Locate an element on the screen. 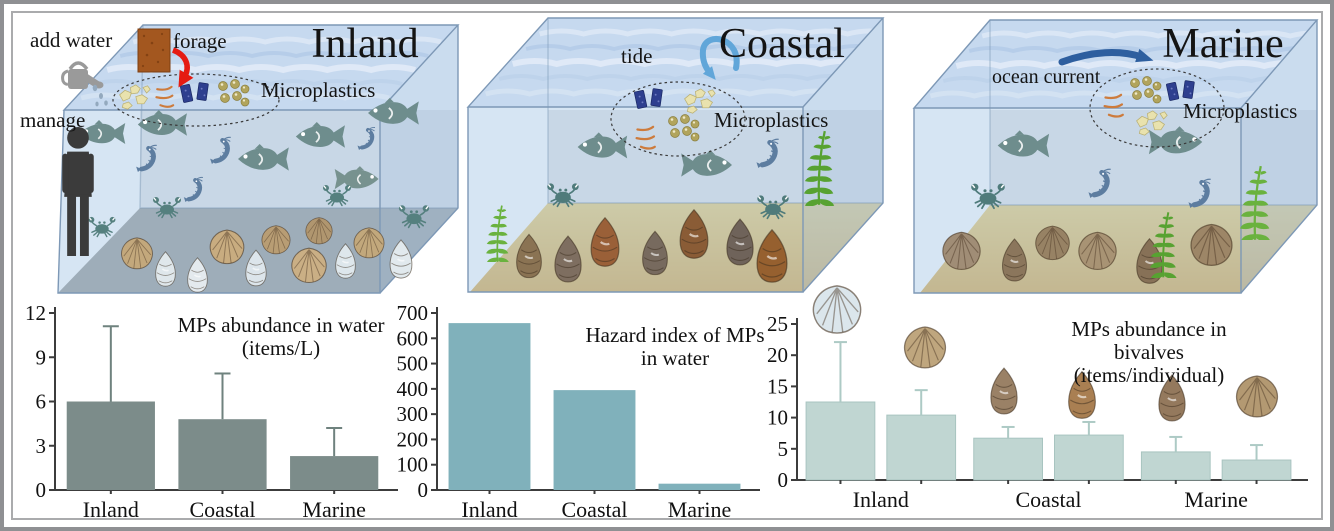  chart1-title: MPs abundance in water (items/L) is located at coordinates (281, 337).